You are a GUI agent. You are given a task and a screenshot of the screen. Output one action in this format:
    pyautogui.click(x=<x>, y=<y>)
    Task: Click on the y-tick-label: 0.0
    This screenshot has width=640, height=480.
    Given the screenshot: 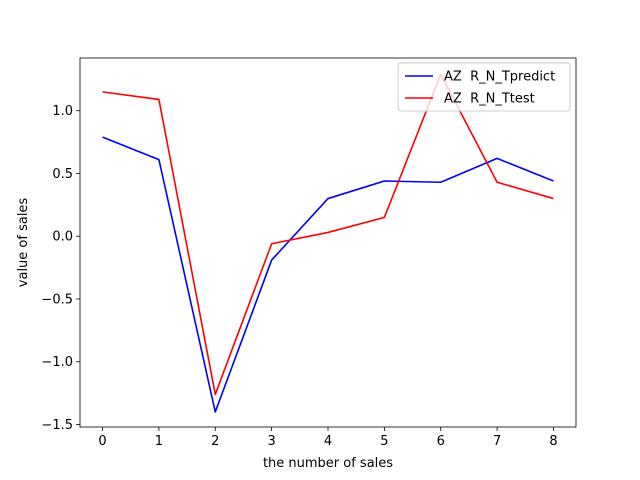 What is the action you would take?
    pyautogui.click(x=62, y=237)
    